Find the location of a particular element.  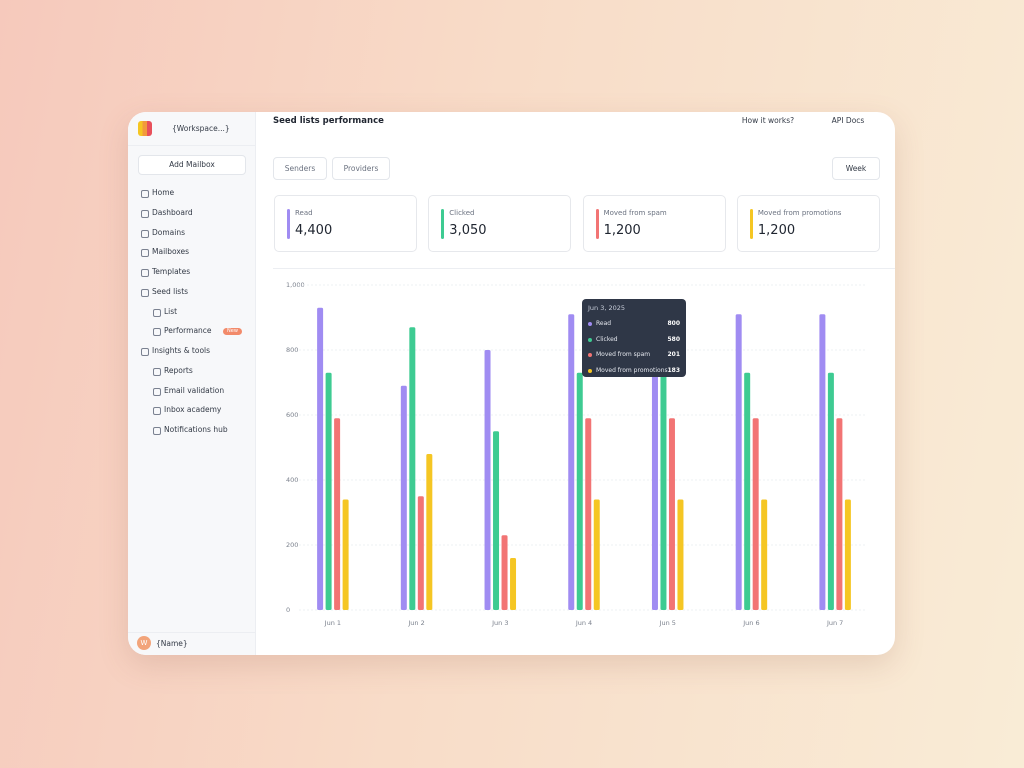

user-name: {Name} is located at coordinates (172, 643).